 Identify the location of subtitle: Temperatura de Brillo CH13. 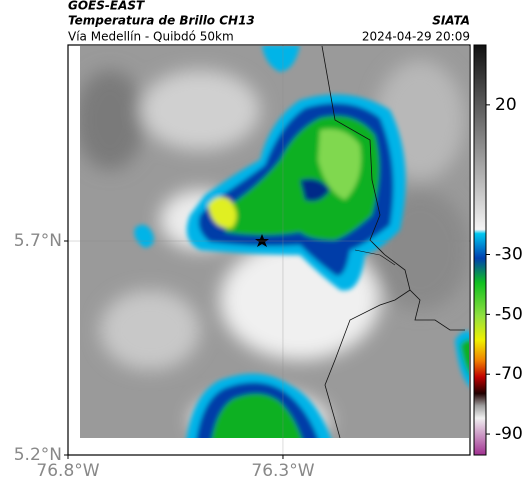
(161, 21).